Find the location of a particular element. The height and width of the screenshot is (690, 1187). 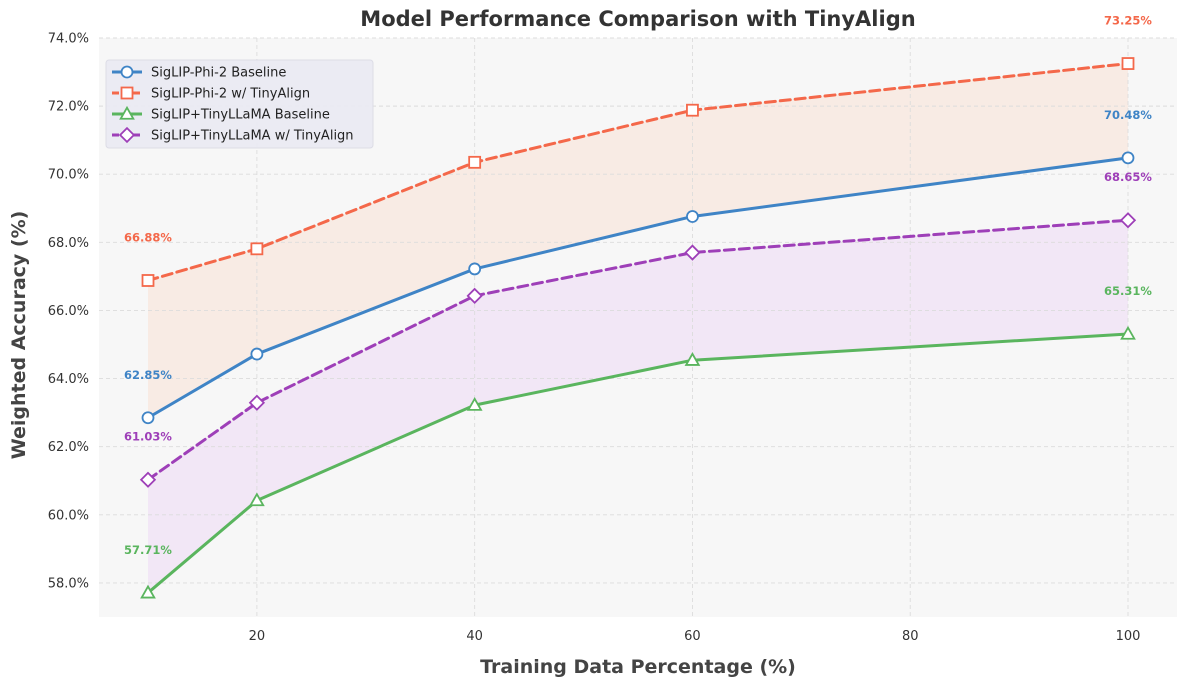

x-tick-label: 20 is located at coordinates (257, 636).